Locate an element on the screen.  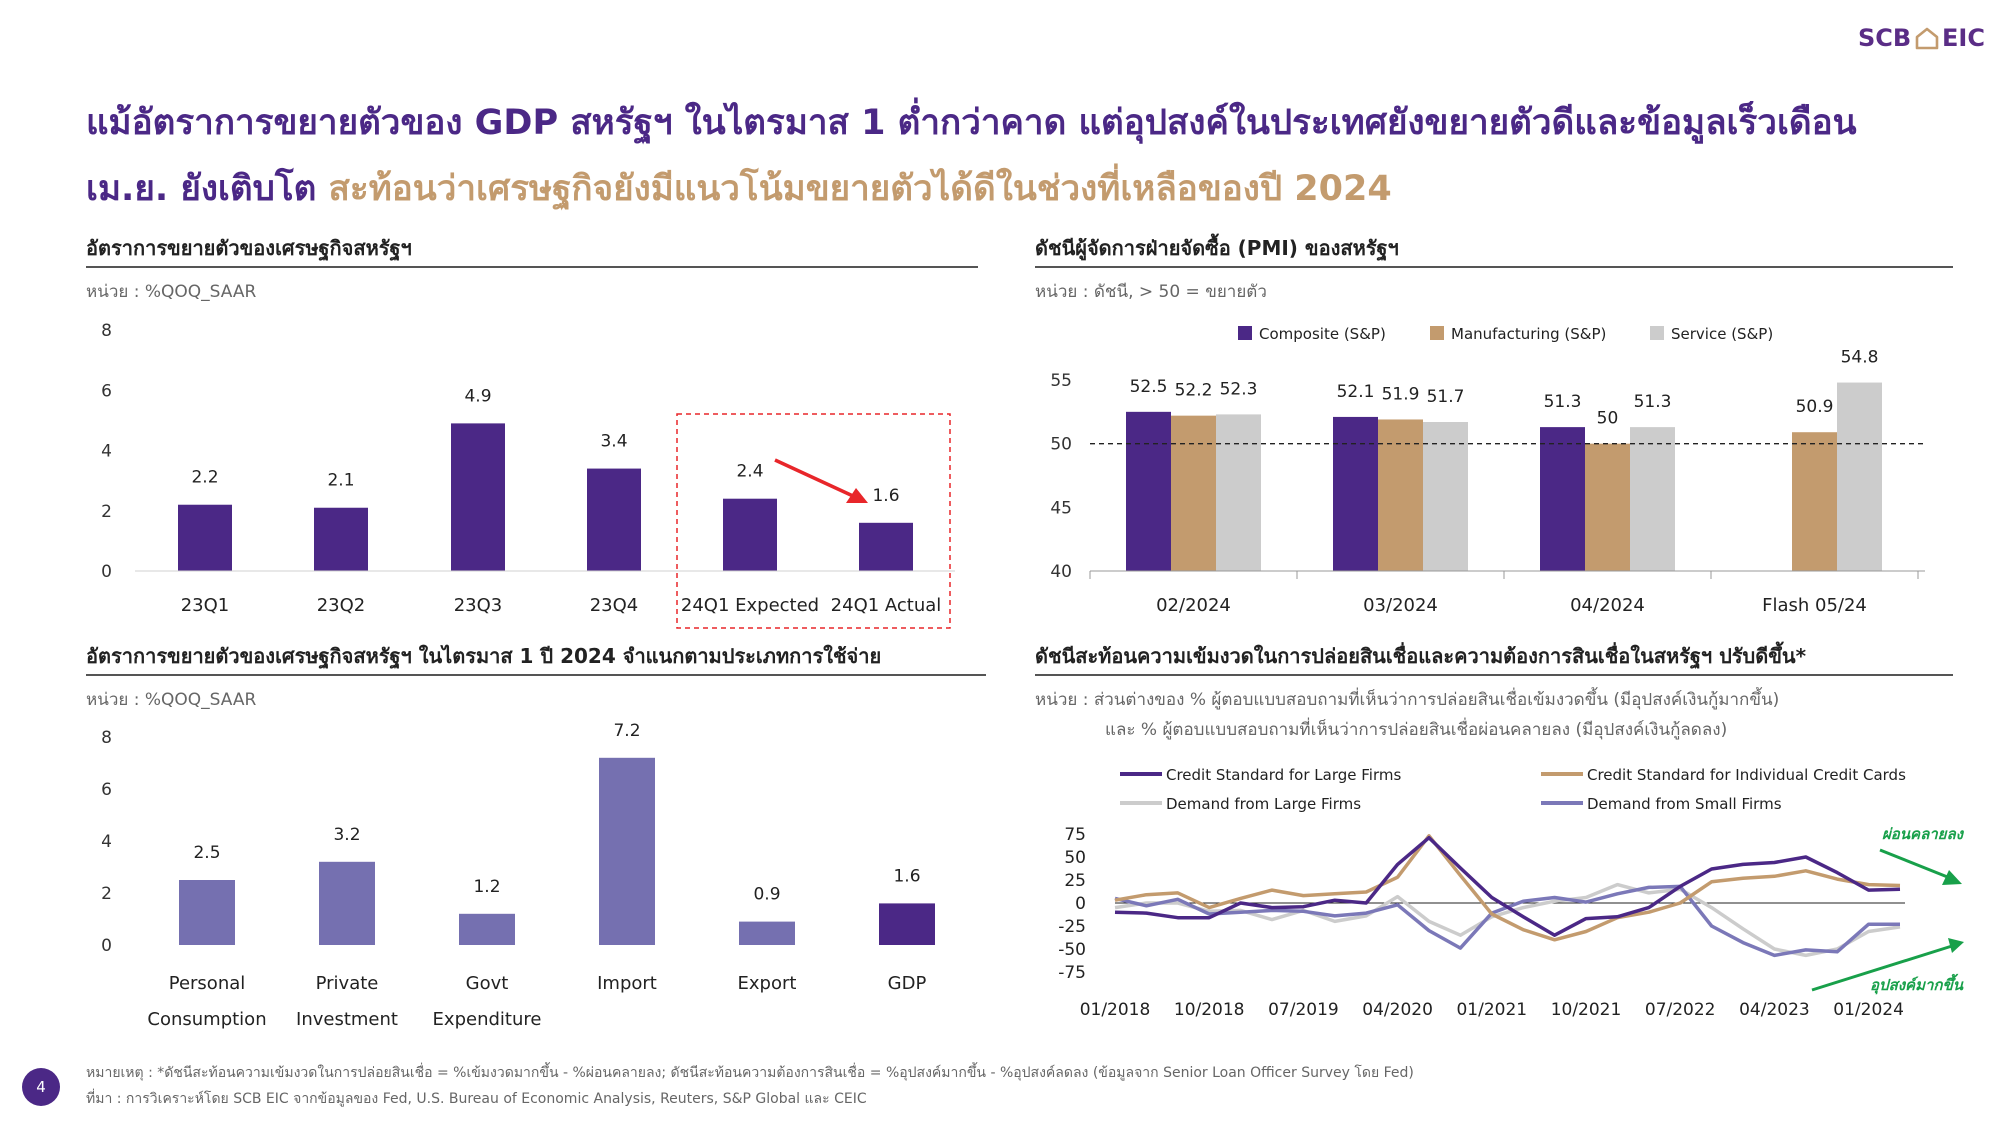
y-tick-label: -75 is located at coordinates (1072, 973).